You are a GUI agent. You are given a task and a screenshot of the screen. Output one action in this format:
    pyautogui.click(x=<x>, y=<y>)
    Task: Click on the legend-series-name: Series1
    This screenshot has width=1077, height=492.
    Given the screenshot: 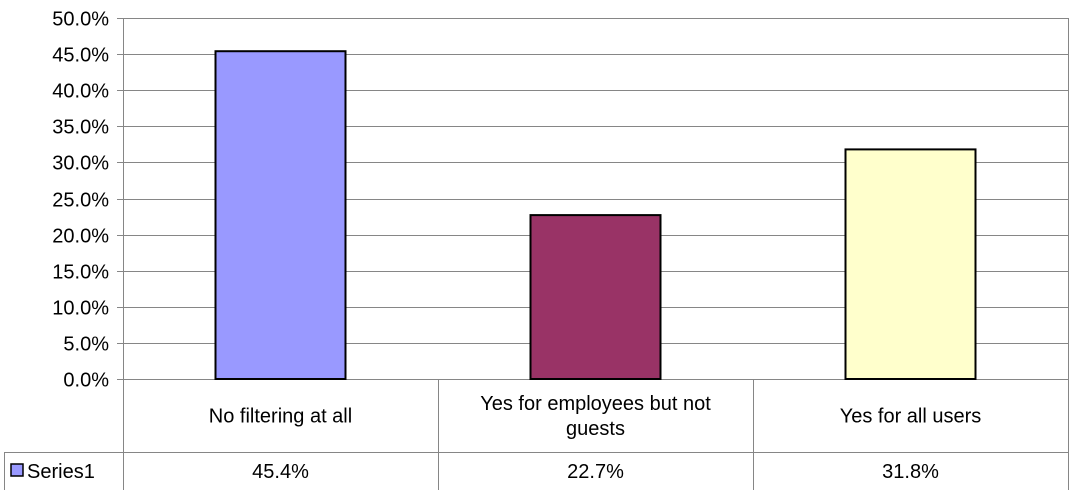 What is the action you would take?
    pyautogui.click(x=61, y=472)
    